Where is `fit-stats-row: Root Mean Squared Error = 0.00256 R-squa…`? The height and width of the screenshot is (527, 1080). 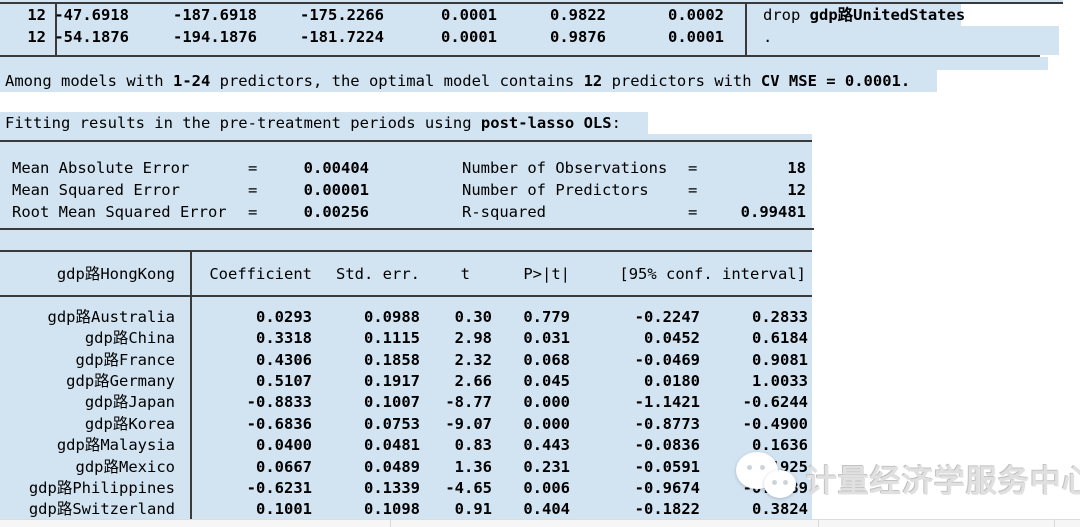
fit-stats-row: Root Mean Squared Error = 0.00256 R-squa… is located at coordinates (540, 212).